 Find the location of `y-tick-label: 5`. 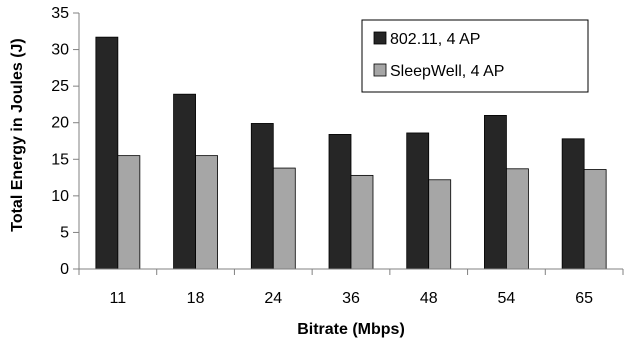

y-tick-label: 5 is located at coordinates (64, 232).